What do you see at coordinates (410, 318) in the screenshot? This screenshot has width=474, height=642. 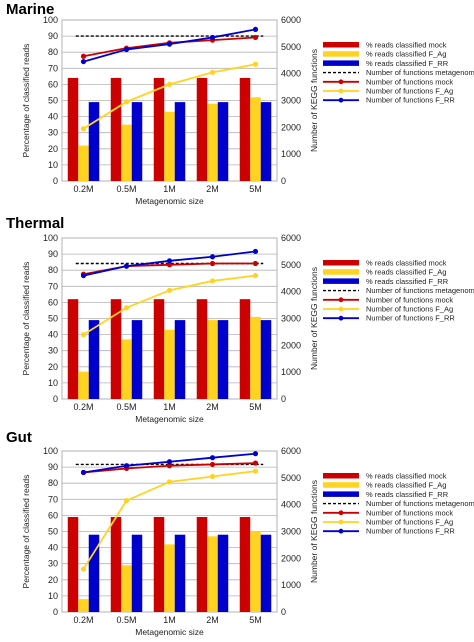 I see `legend-label: Number of functions F_RR` at bounding box center [410, 318].